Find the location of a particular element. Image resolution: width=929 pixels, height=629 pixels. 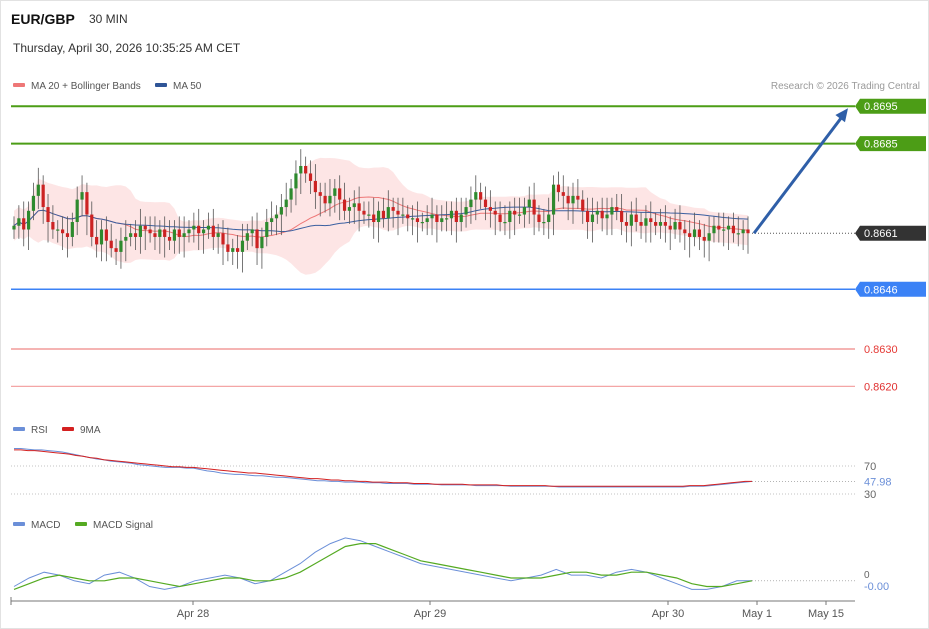

x-axis-label: Apr 29 is located at coordinates (430, 614).